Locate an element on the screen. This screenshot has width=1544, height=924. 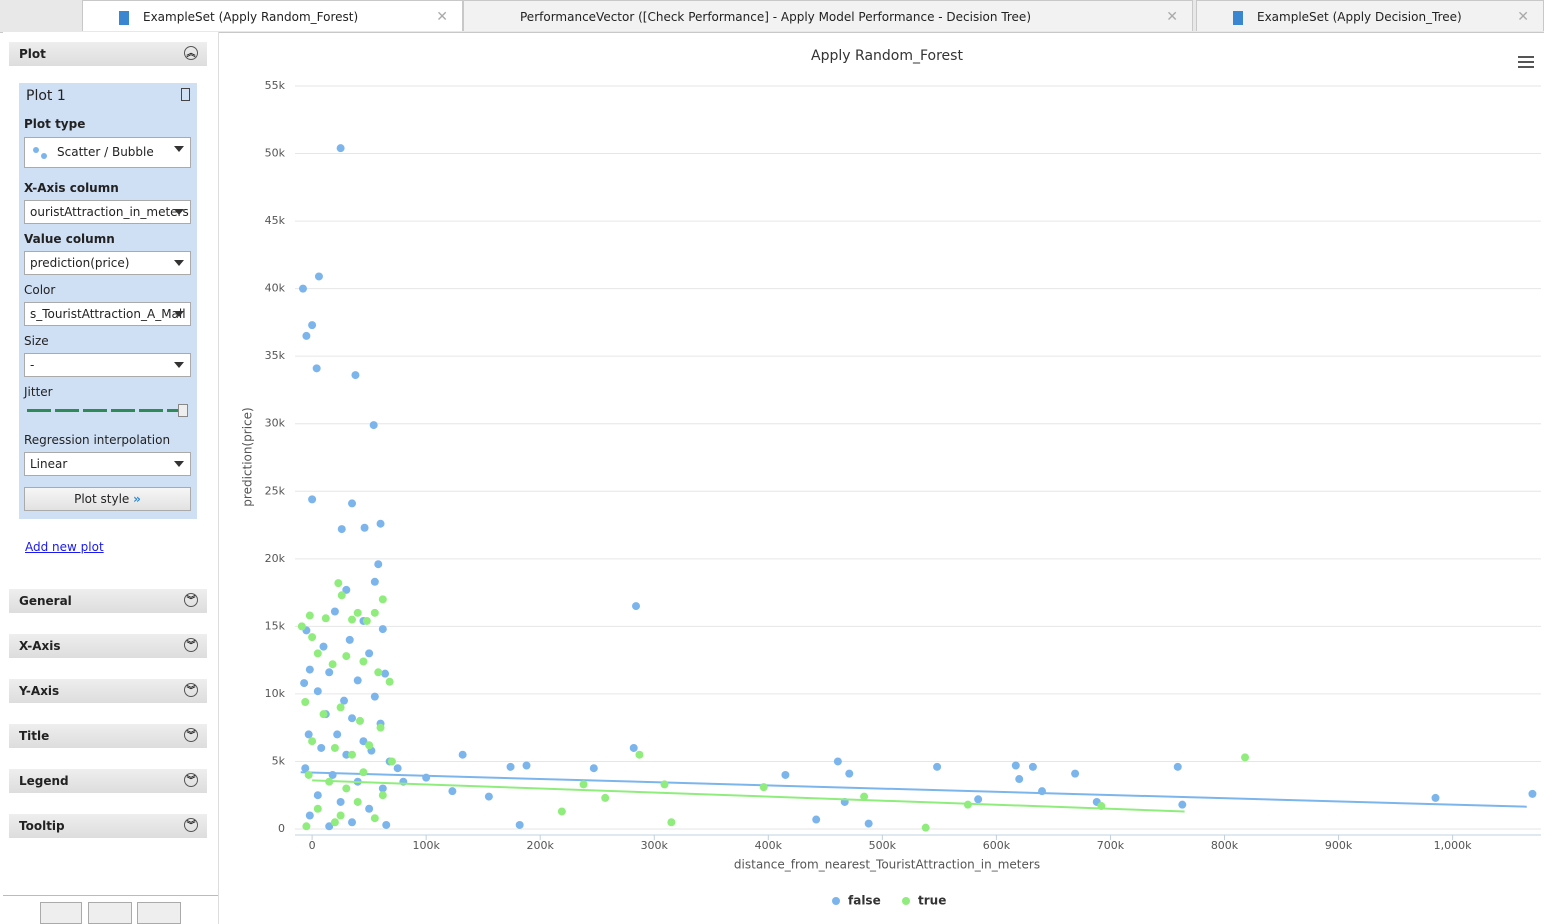
slider-thumb is located at coordinates (183, 410).